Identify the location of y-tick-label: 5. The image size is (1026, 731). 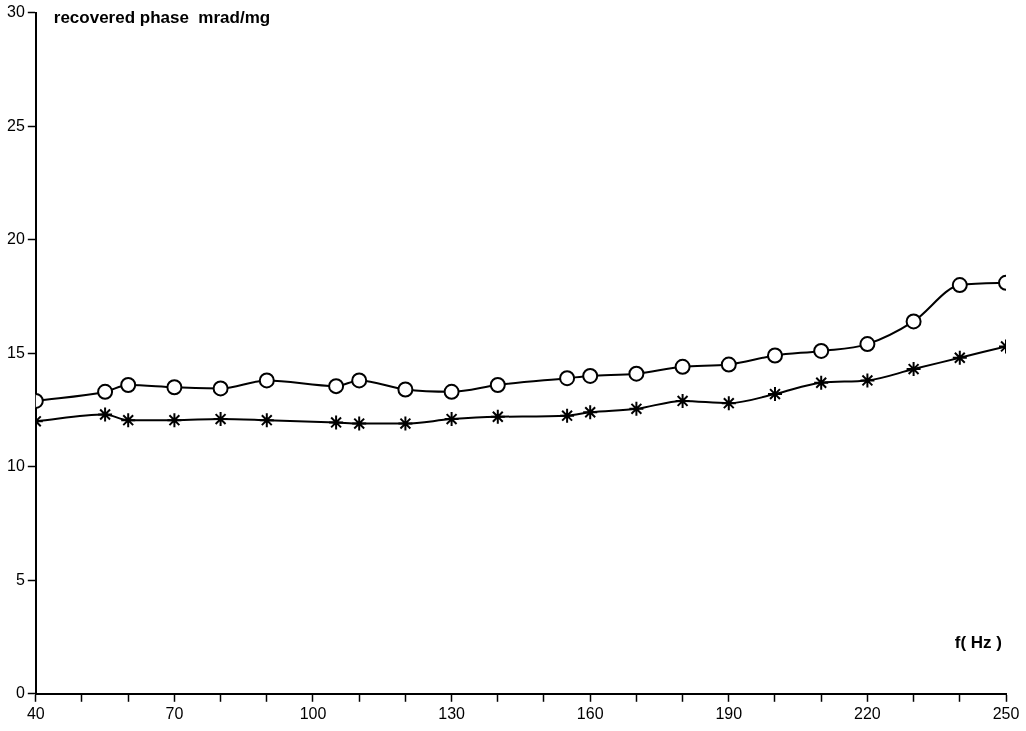
(20, 579).